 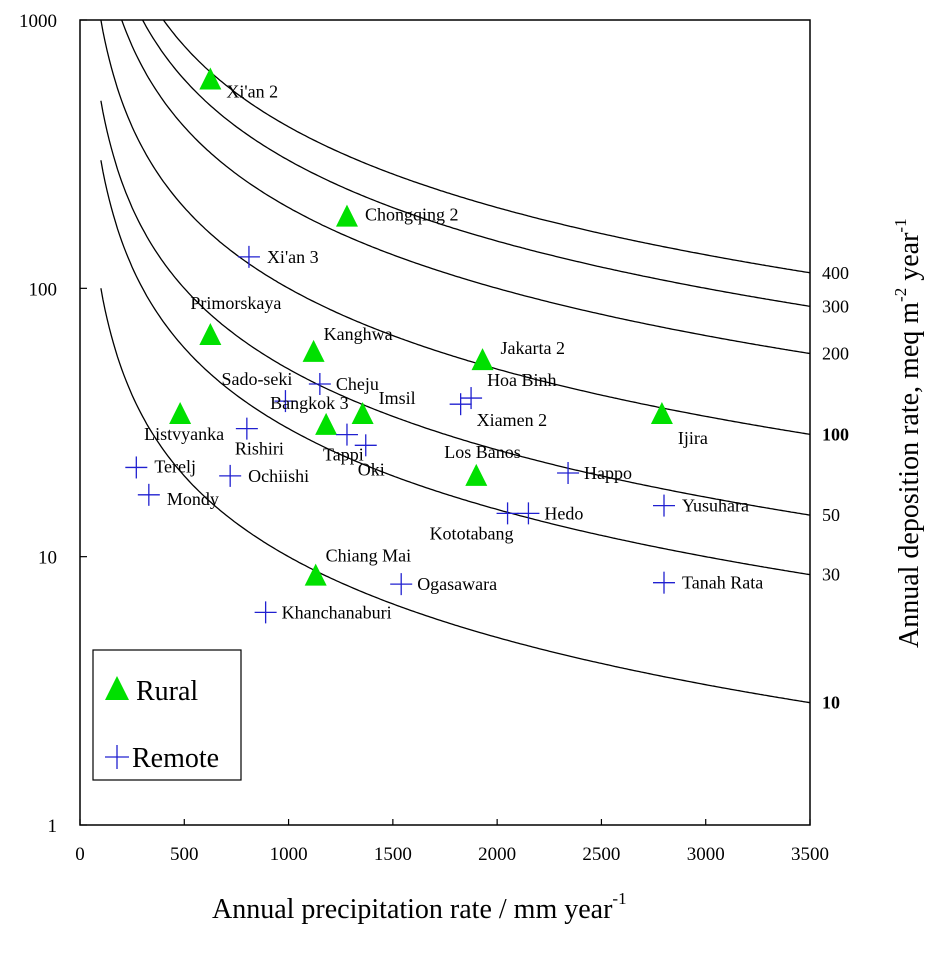 What do you see at coordinates (472, 533) in the screenshot?
I see `point-label-kototabang: Kototabang` at bounding box center [472, 533].